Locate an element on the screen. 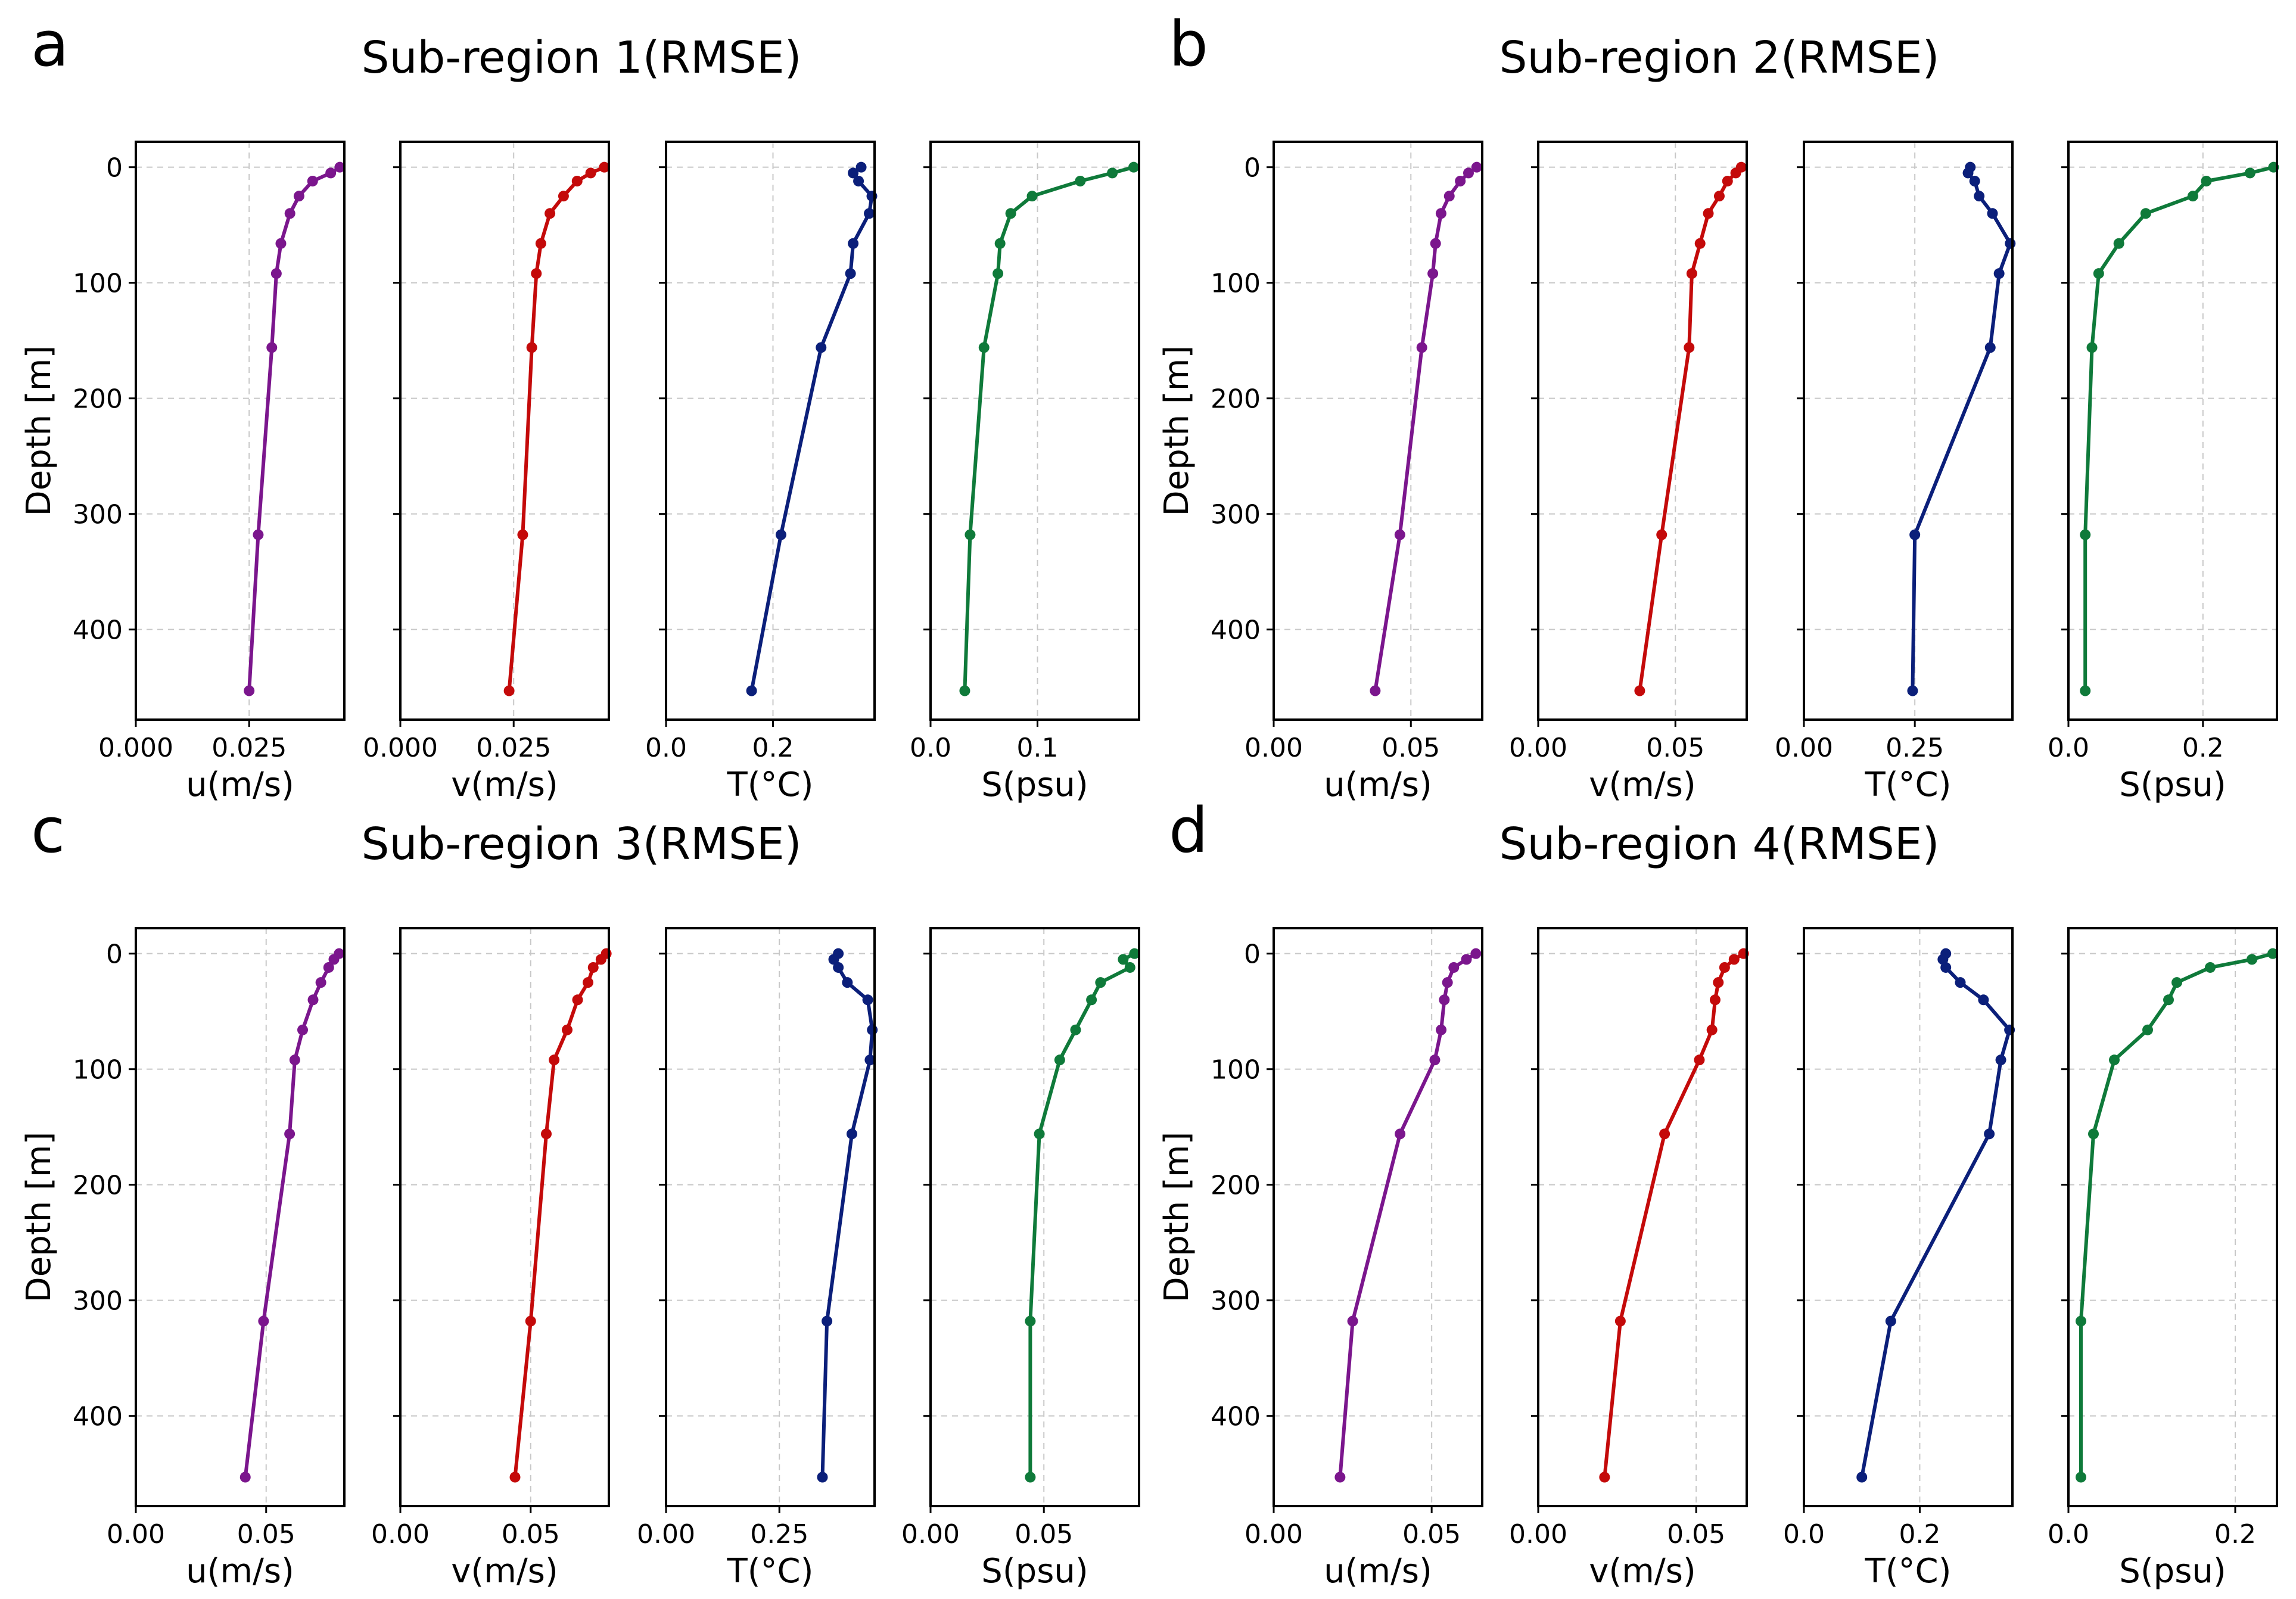  chart-c-u: 0 100 200 300 400 0.00 0.05u(m/s) is located at coordinates (209, 1259).